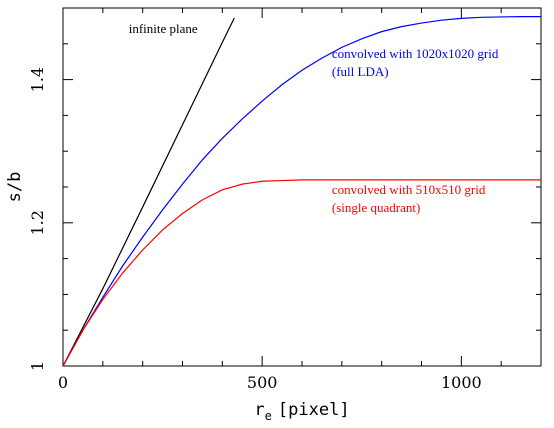  What do you see at coordinates (37, 222) in the screenshot?
I see `y-tick-label: 1.2` at bounding box center [37, 222].